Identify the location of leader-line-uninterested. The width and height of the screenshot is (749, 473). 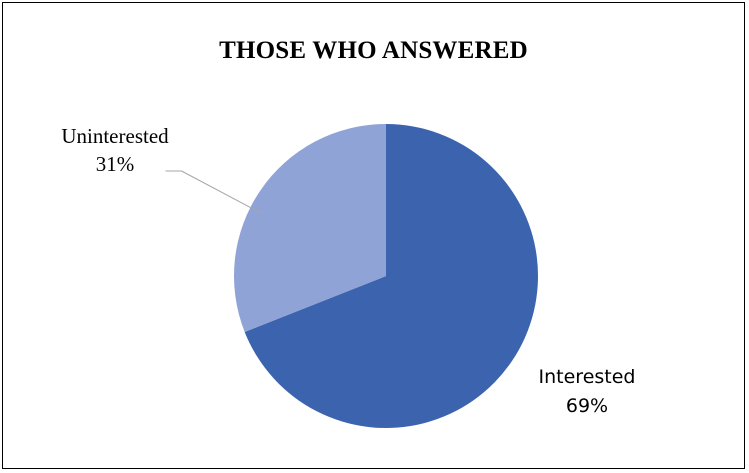
(221, 192).